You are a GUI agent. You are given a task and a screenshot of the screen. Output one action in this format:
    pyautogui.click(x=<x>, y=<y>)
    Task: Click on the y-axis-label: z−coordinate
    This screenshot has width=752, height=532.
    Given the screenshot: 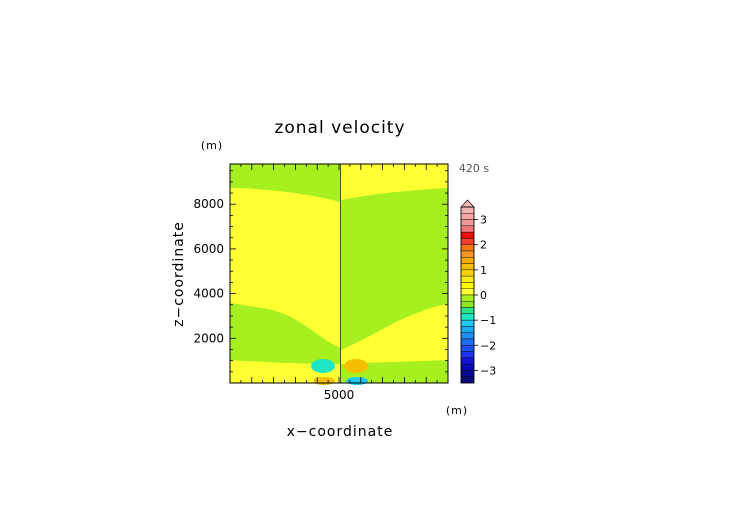 What is the action you would take?
    pyautogui.click(x=179, y=274)
    